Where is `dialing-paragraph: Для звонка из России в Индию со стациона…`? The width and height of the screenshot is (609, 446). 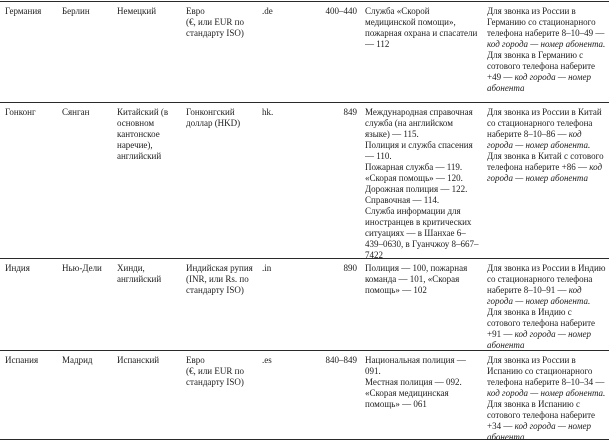 dialing-paragraph: Для звонка из России в Индию со стациона… is located at coordinates (546, 284).